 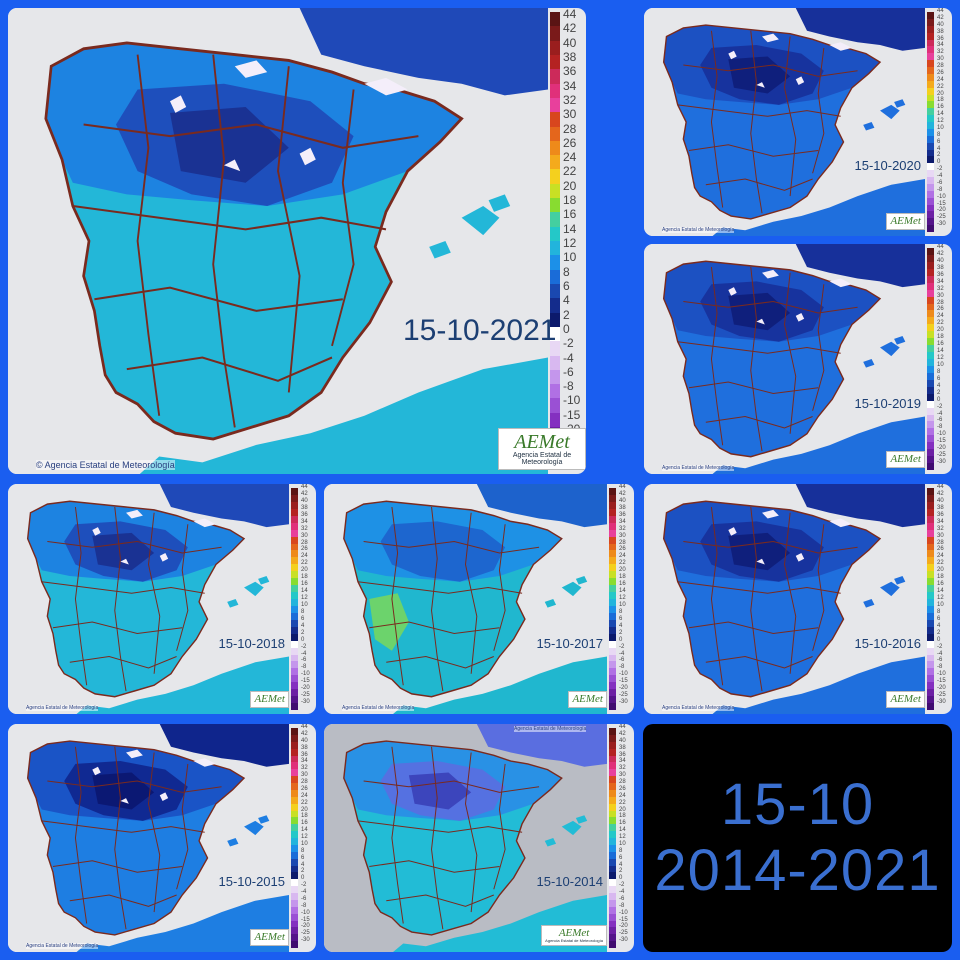 What do you see at coordinates (303, 864) in the screenshot?
I see `legend-label: 4` at bounding box center [303, 864].